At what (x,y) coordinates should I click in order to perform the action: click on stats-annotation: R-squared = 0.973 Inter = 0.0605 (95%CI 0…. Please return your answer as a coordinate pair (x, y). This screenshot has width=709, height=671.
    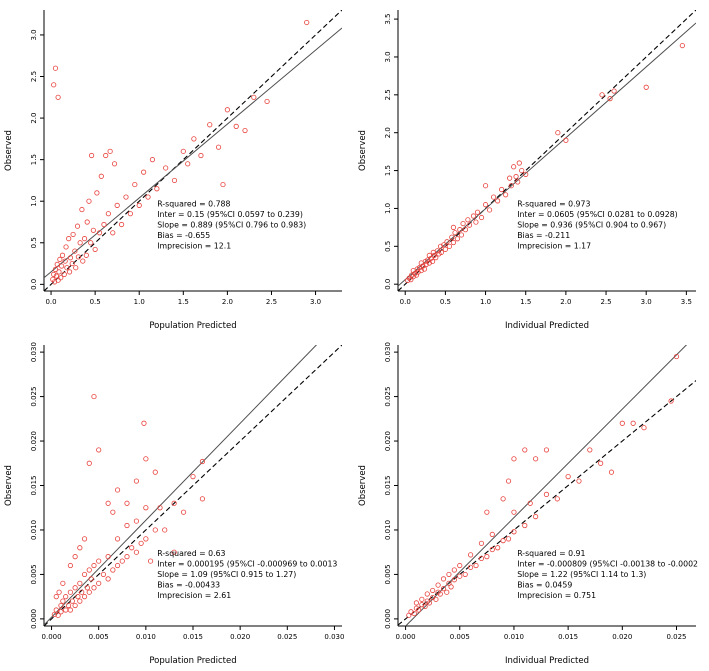
    Looking at the image, I should click on (597, 225).